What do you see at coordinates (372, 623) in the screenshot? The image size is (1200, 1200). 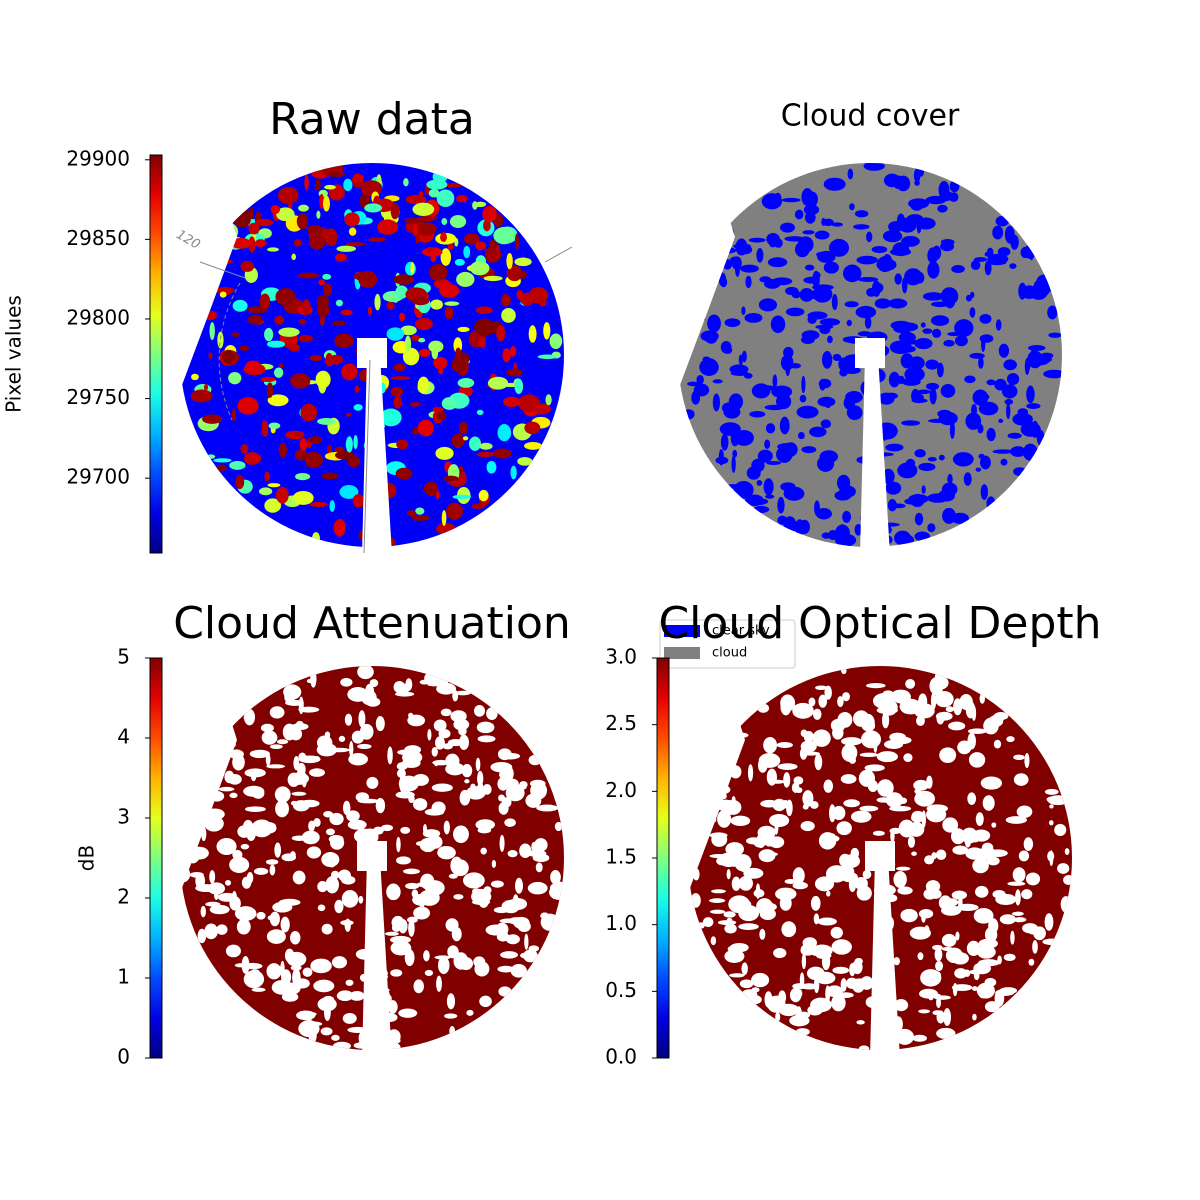 I see `panel-title: Cloud Attenuation` at bounding box center [372, 623].